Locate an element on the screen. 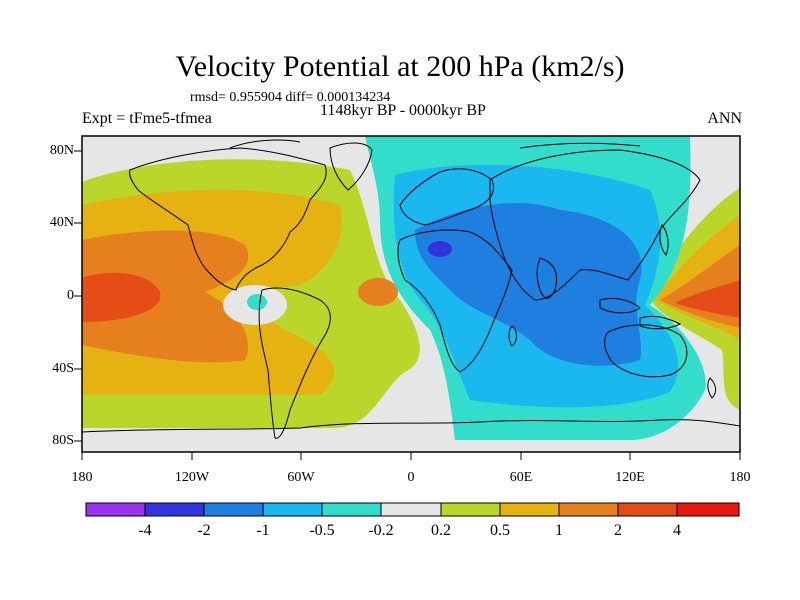 Image resolution: width=800 pixels, height=600 pixels. coast-south-america is located at coordinates (294, 363).